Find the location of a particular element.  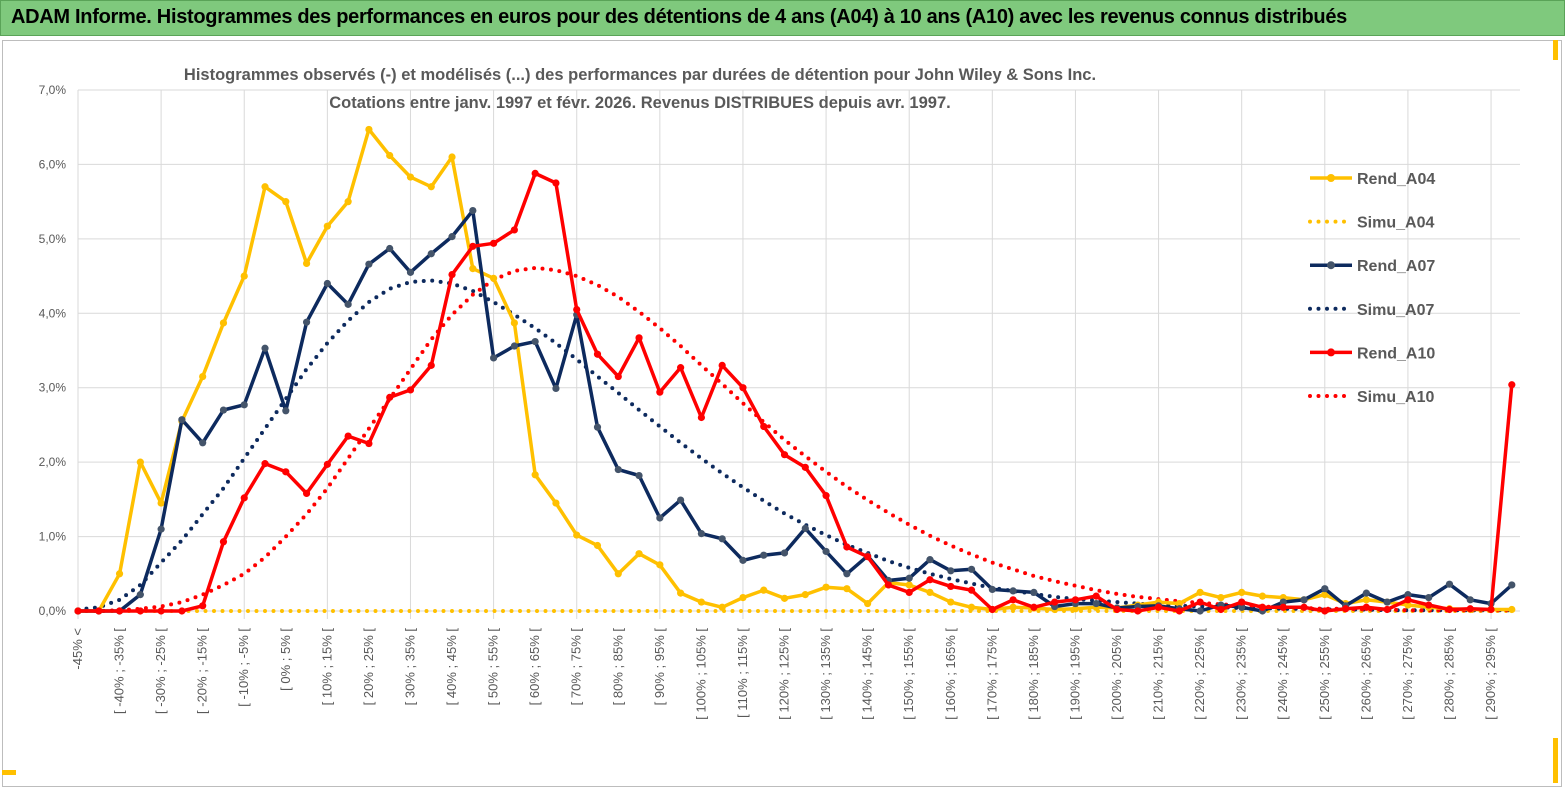

legend-item-rend-a07: Rend_A07 is located at coordinates (1372, 266).